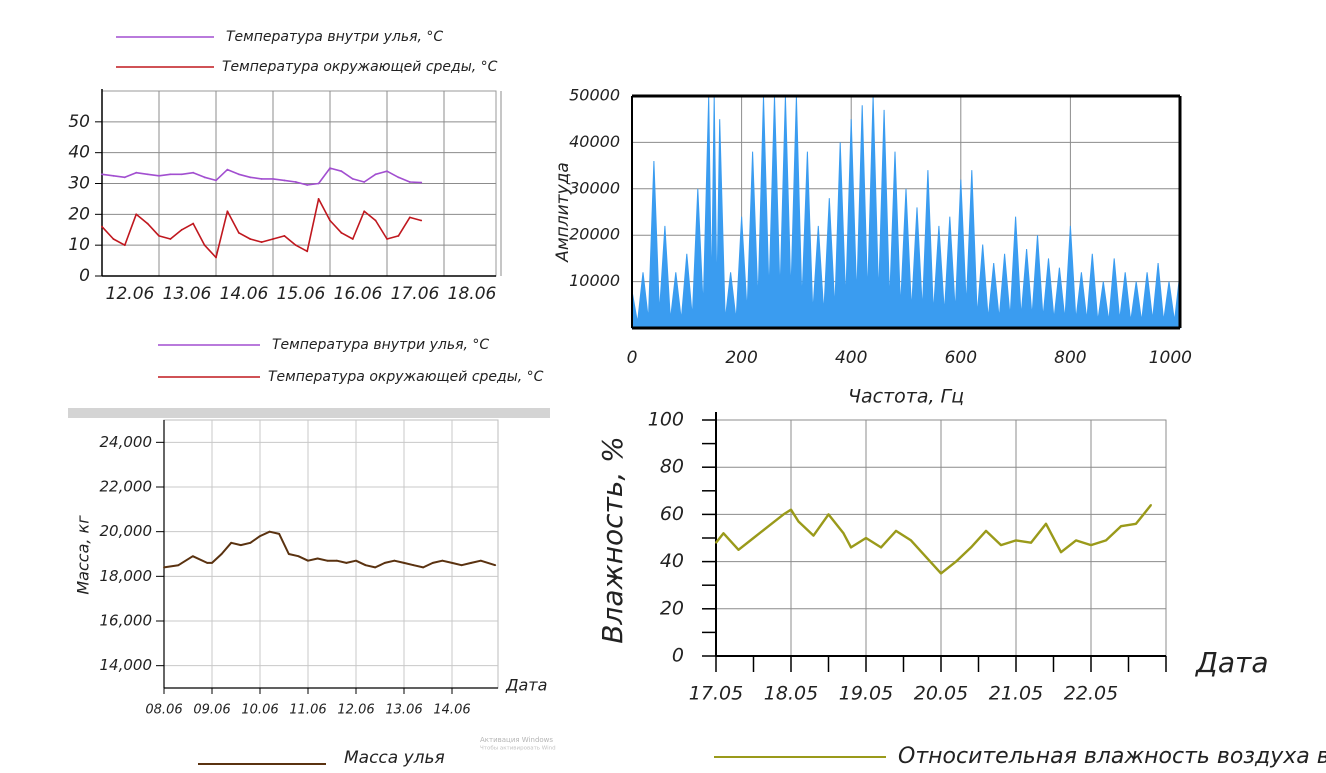 The height and width of the screenshot is (773, 1326). What do you see at coordinates (358, 294) in the screenshot?
I see `x-tick-label: 16.06` at bounding box center [358, 294].